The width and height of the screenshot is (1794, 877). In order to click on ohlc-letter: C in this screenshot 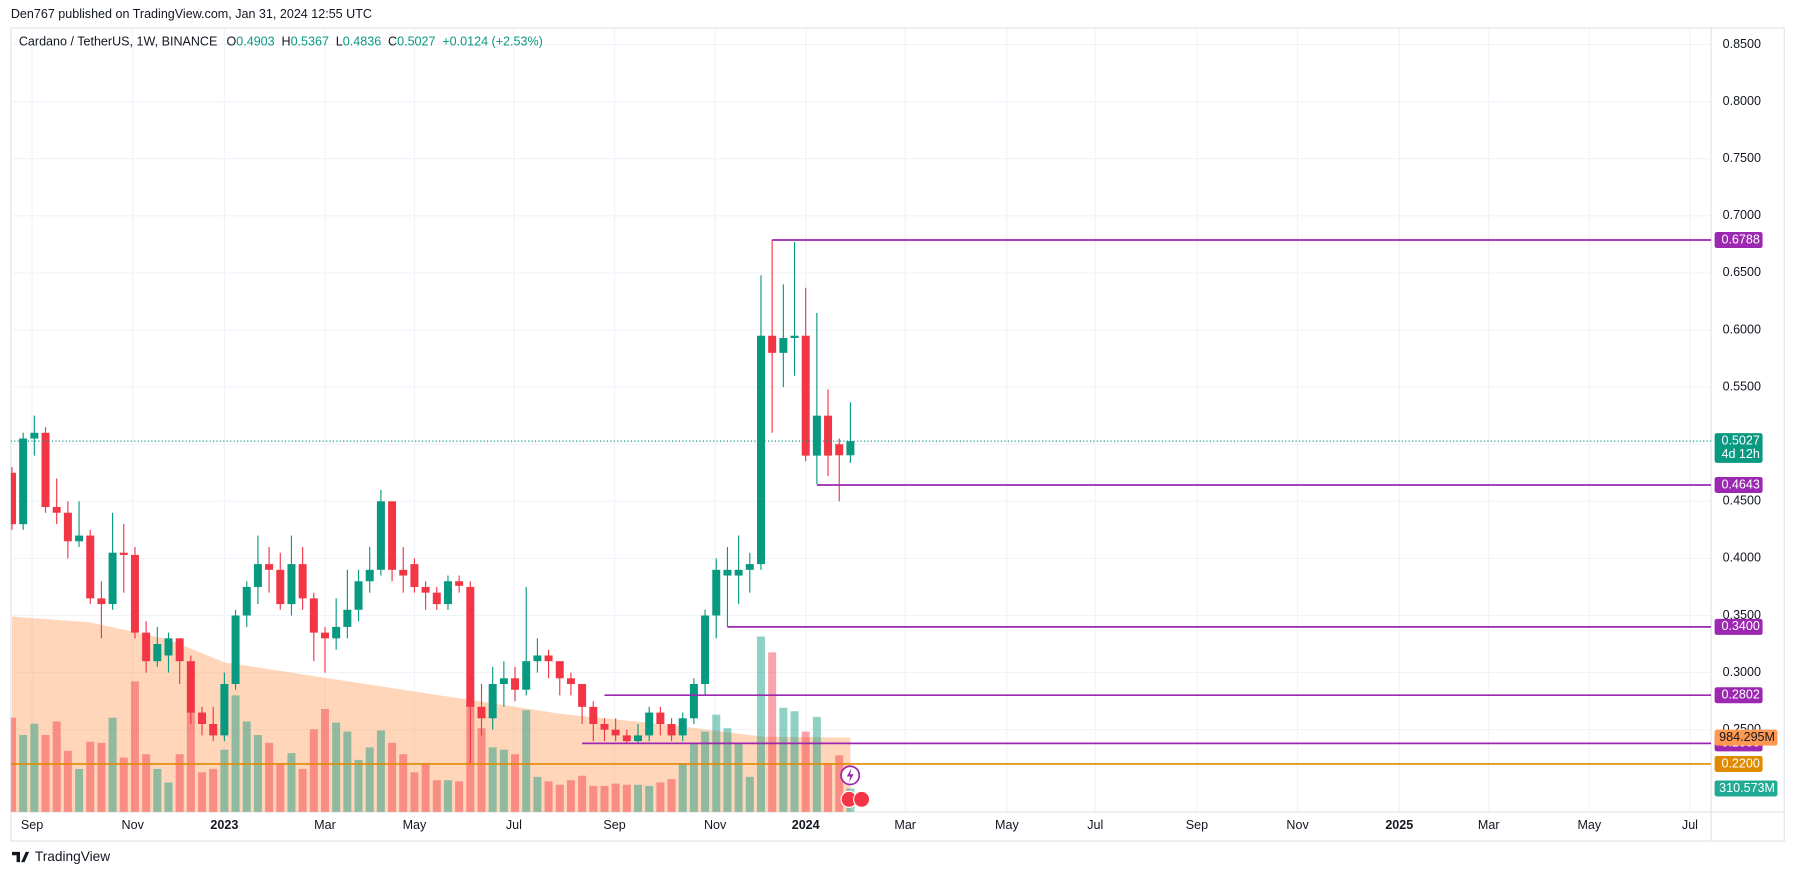, I will do `click(392, 42)`.